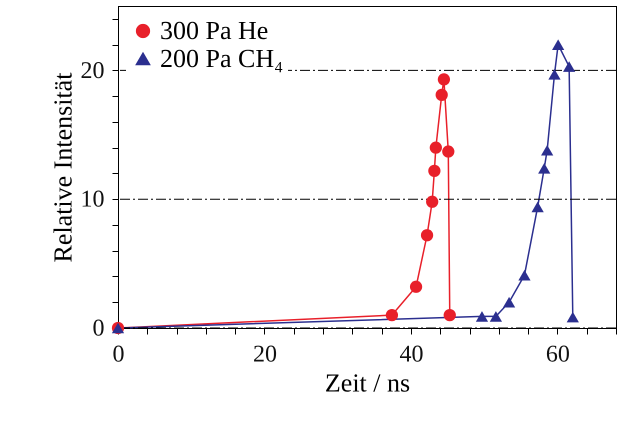  I want to click on y-tick-label: 10, so click(92, 199).